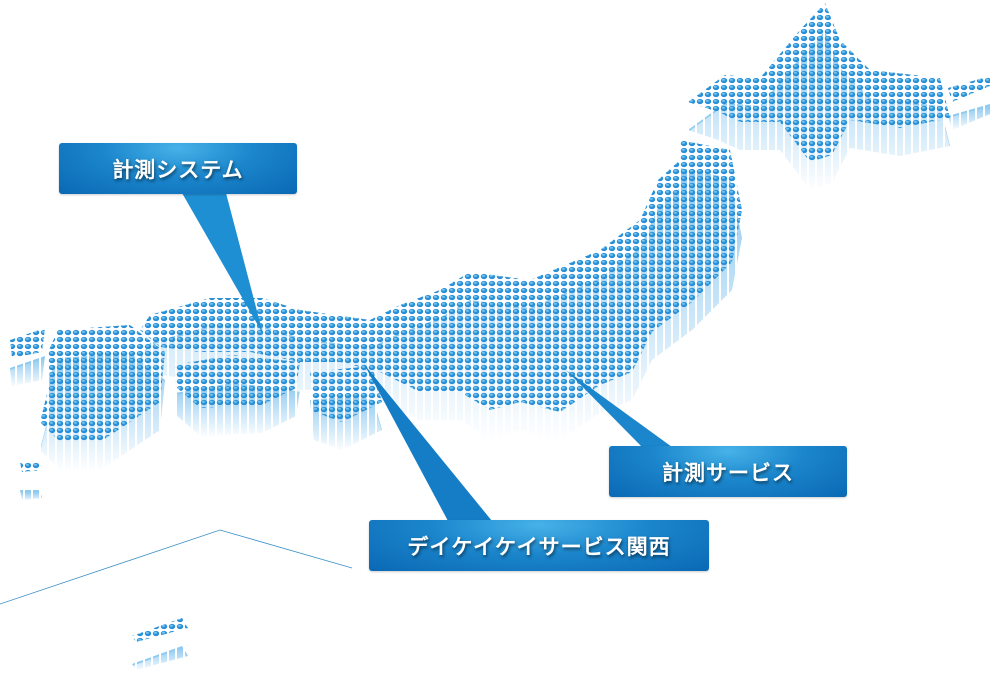  What do you see at coordinates (178, 168) in the screenshot?
I see `label-keisoku-system: 計測システム` at bounding box center [178, 168].